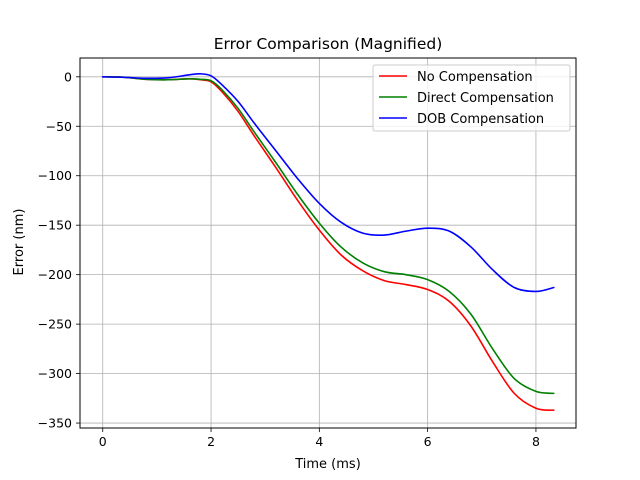  What do you see at coordinates (55, 324) in the screenshot?
I see `y-tick-label: −250` at bounding box center [55, 324].